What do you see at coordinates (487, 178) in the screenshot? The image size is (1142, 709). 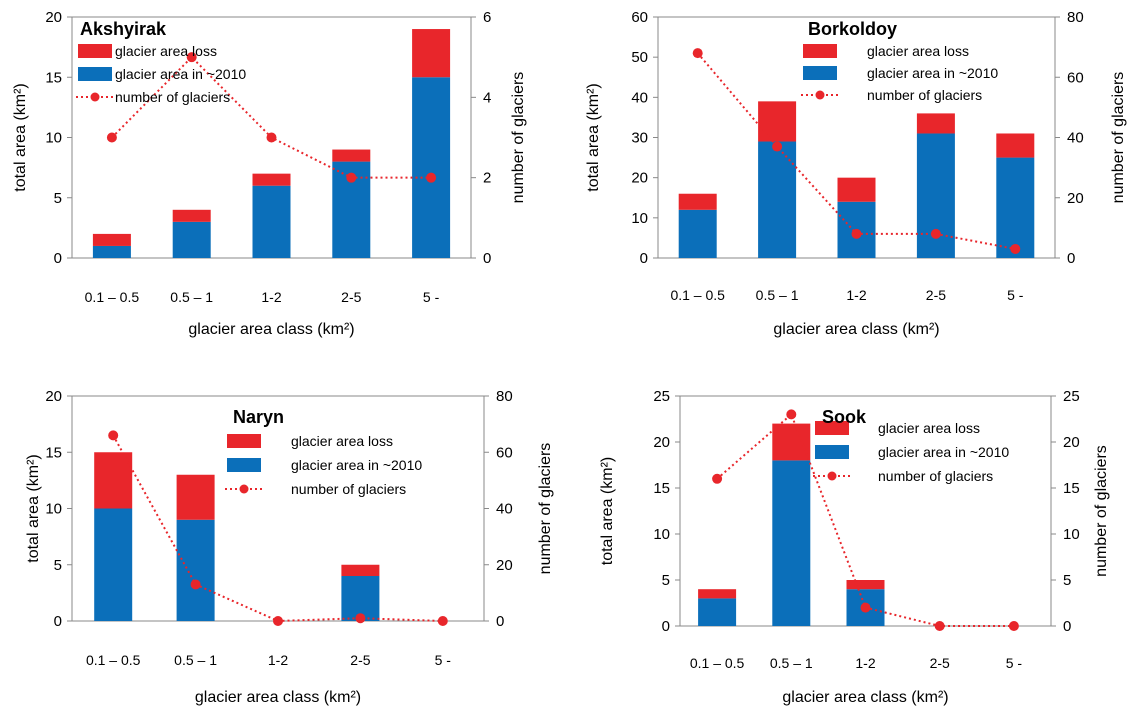 I see `y2-tick-label: 2` at bounding box center [487, 178].